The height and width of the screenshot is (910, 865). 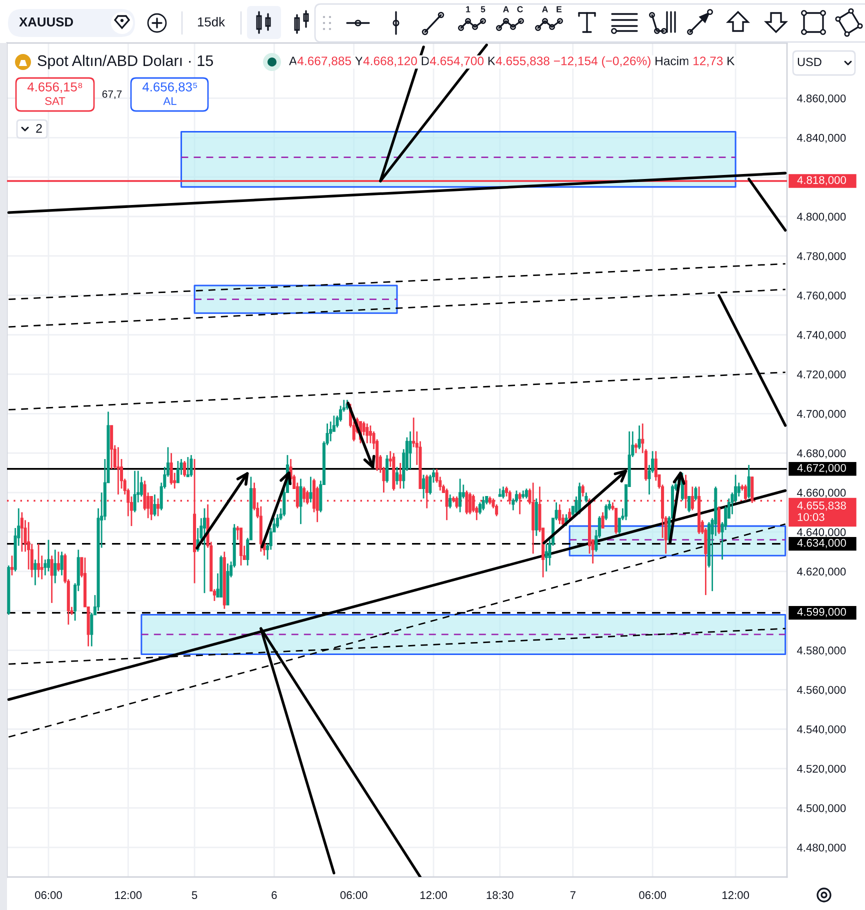 What do you see at coordinates (54, 87) in the screenshot?
I see `annotation: 4.656,15⁸` at bounding box center [54, 87].